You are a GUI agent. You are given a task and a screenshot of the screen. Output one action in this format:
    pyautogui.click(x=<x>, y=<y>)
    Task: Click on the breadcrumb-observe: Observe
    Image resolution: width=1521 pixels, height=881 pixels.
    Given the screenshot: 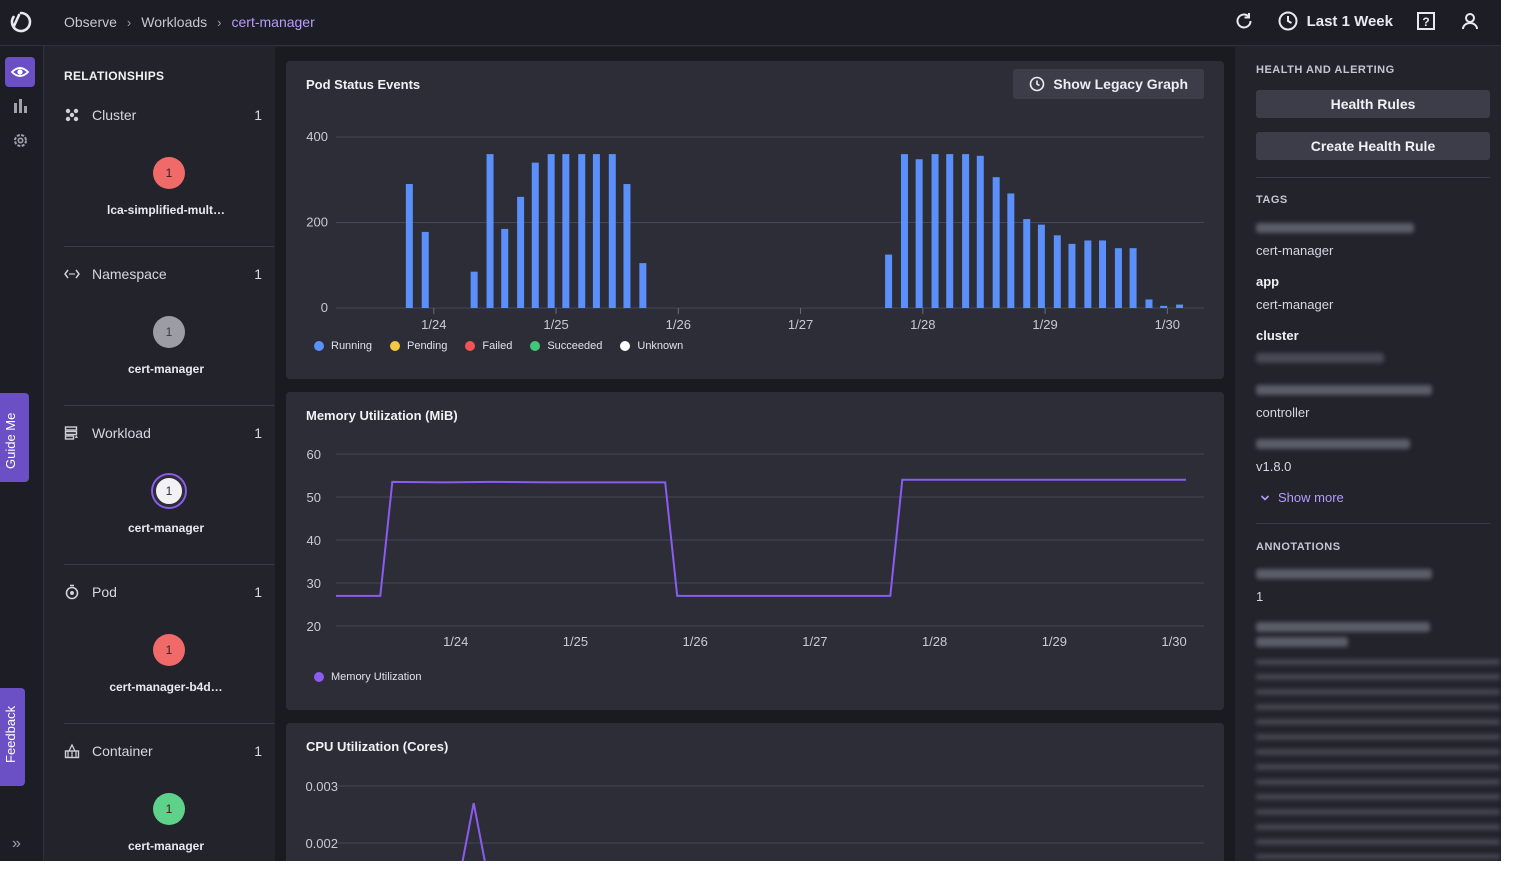 What is the action you would take?
    pyautogui.click(x=90, y=22)
    